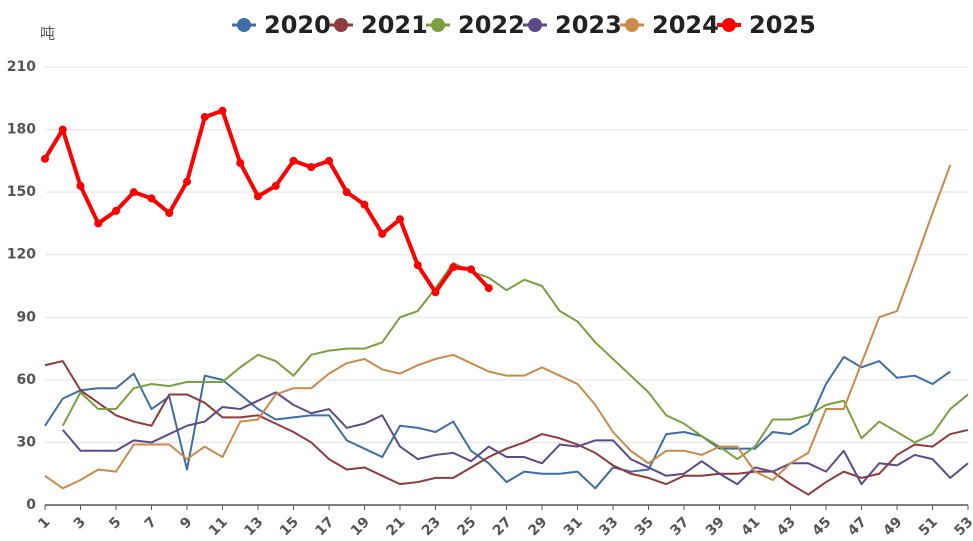 Image resolution: width=973 pixels, height=541 pixels. Describe the element at coordinates (786, 526) in the screenshot. I see `x-tick-label: 43` at that location.